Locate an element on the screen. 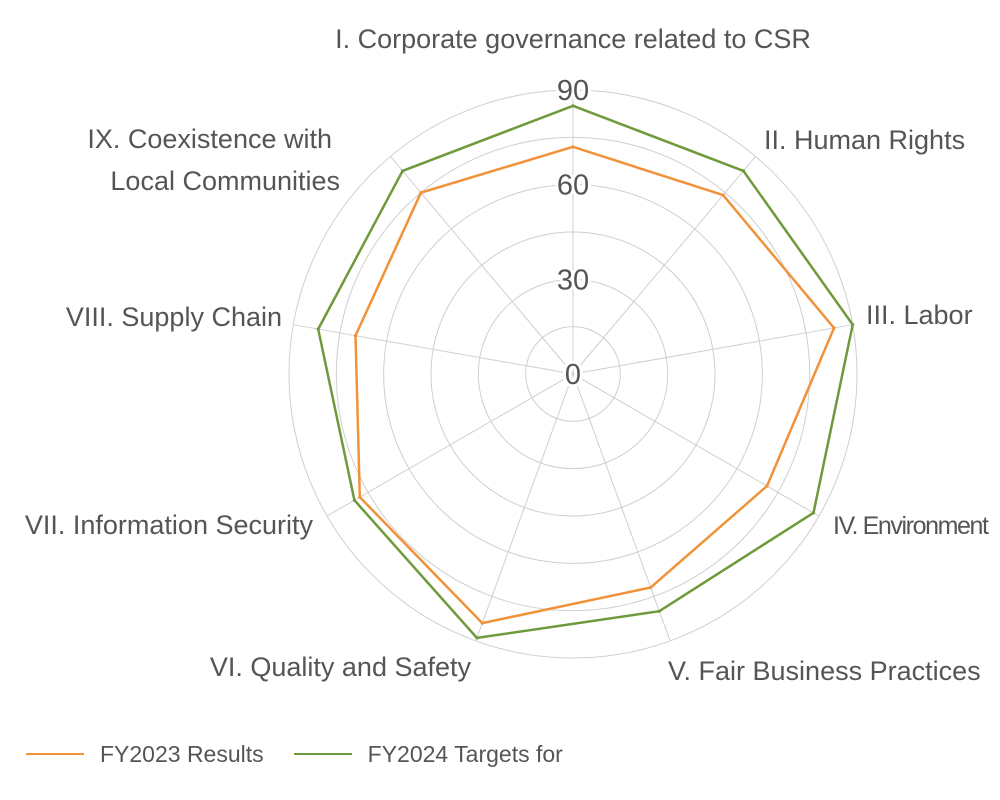 This screenshot has width=1000, height=800. axis-label: IX. Coexistence with is located at coordinates (209, 139).